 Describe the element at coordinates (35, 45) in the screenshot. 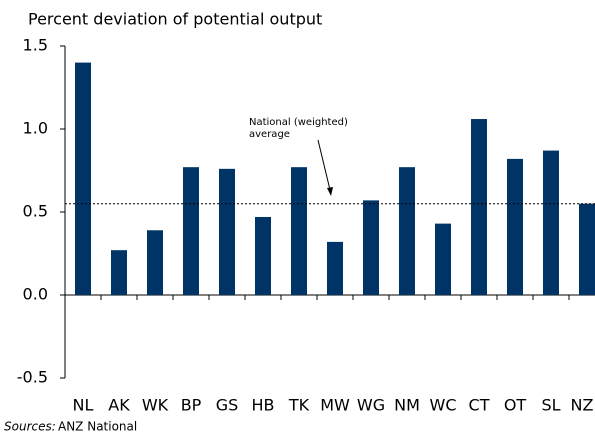

I see `y-tick-label: 1.5` at that location.